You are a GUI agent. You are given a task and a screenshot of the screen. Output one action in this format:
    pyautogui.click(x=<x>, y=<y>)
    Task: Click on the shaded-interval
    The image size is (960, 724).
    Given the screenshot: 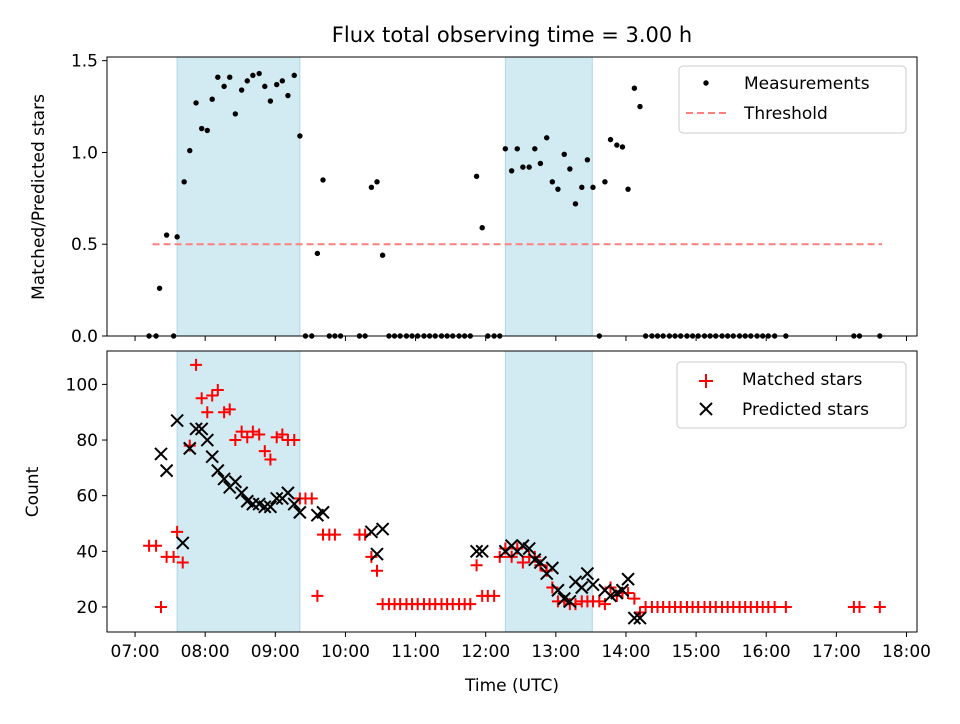 What is the action you would take?
    pyautogui.click(x=238, y=491)
    